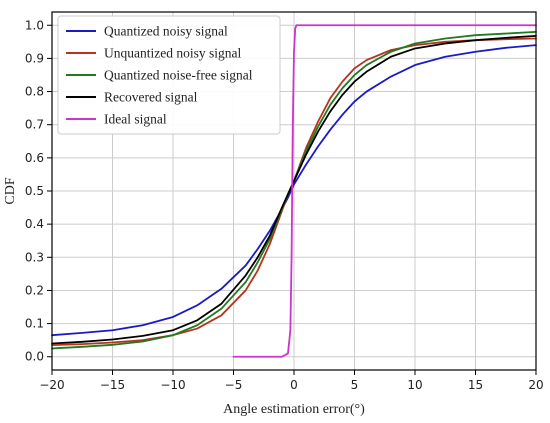 Image resolution: width=550 pixels, height=423 pixels. Describe the element at coordinates (34, 224) in the screenshot. I see `y-tick-label: 0.4` at that location.